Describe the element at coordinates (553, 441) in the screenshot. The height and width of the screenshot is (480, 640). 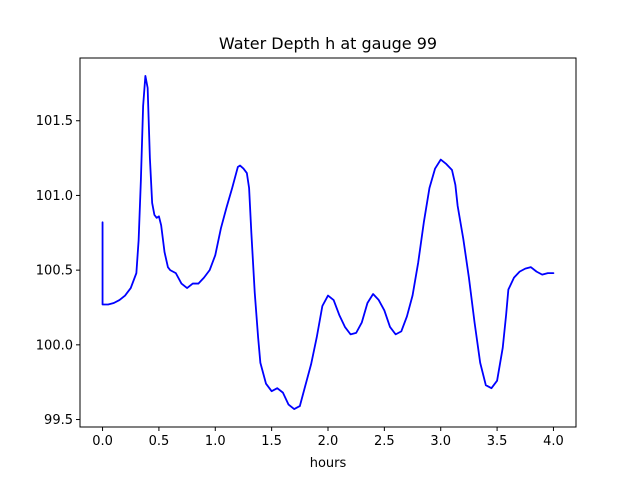
I see `x-tick-label: 4.0` at that location.